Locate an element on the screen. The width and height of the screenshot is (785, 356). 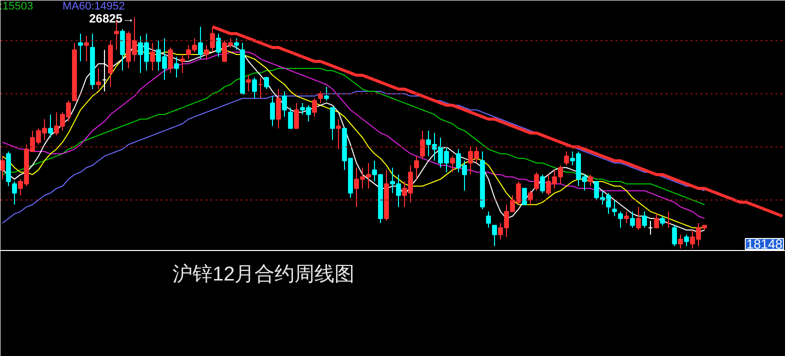
text: 沪锌12月合约周线图 is located at coordinates (263, 274).